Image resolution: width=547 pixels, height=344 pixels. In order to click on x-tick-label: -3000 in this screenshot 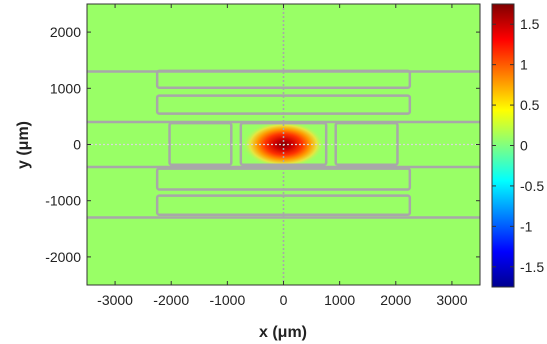, I will do `click(115, 300)`.